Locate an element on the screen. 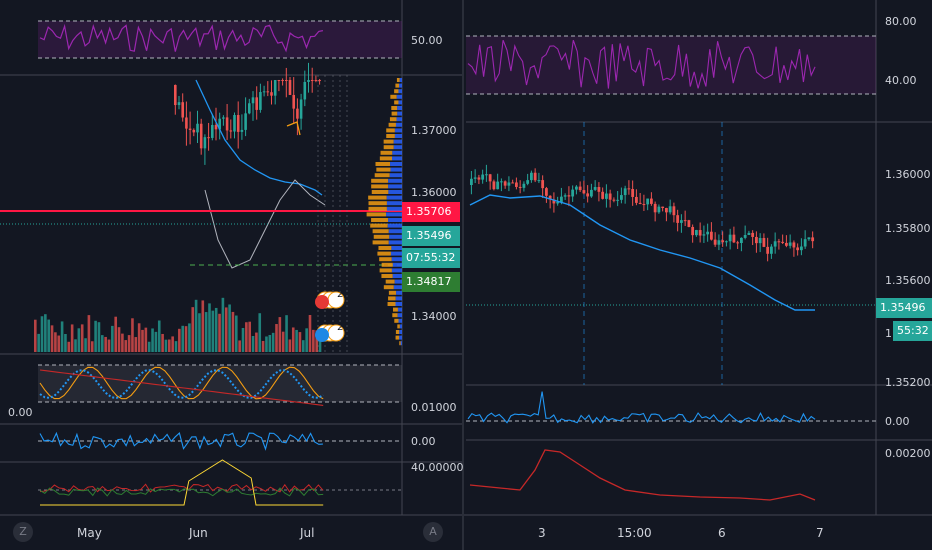 The height and width of the screenshot is (550, 932). canada-flag-icon is located at coordinates (322, 302).